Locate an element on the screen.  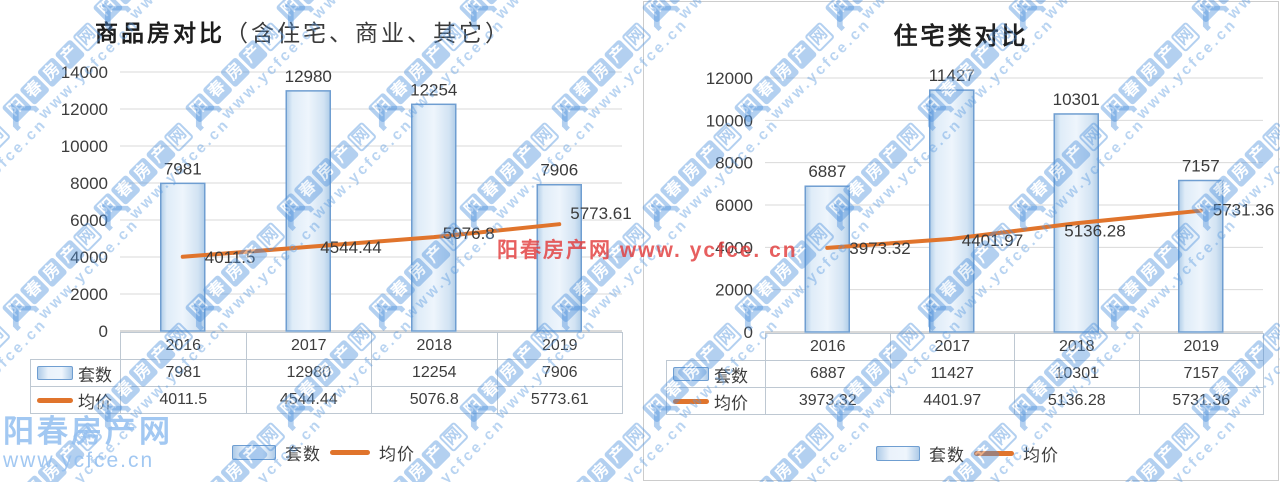
table-row: 均价 3973.32 4401.97 5136.28 5731.36 is located at coordinates (965, 401).